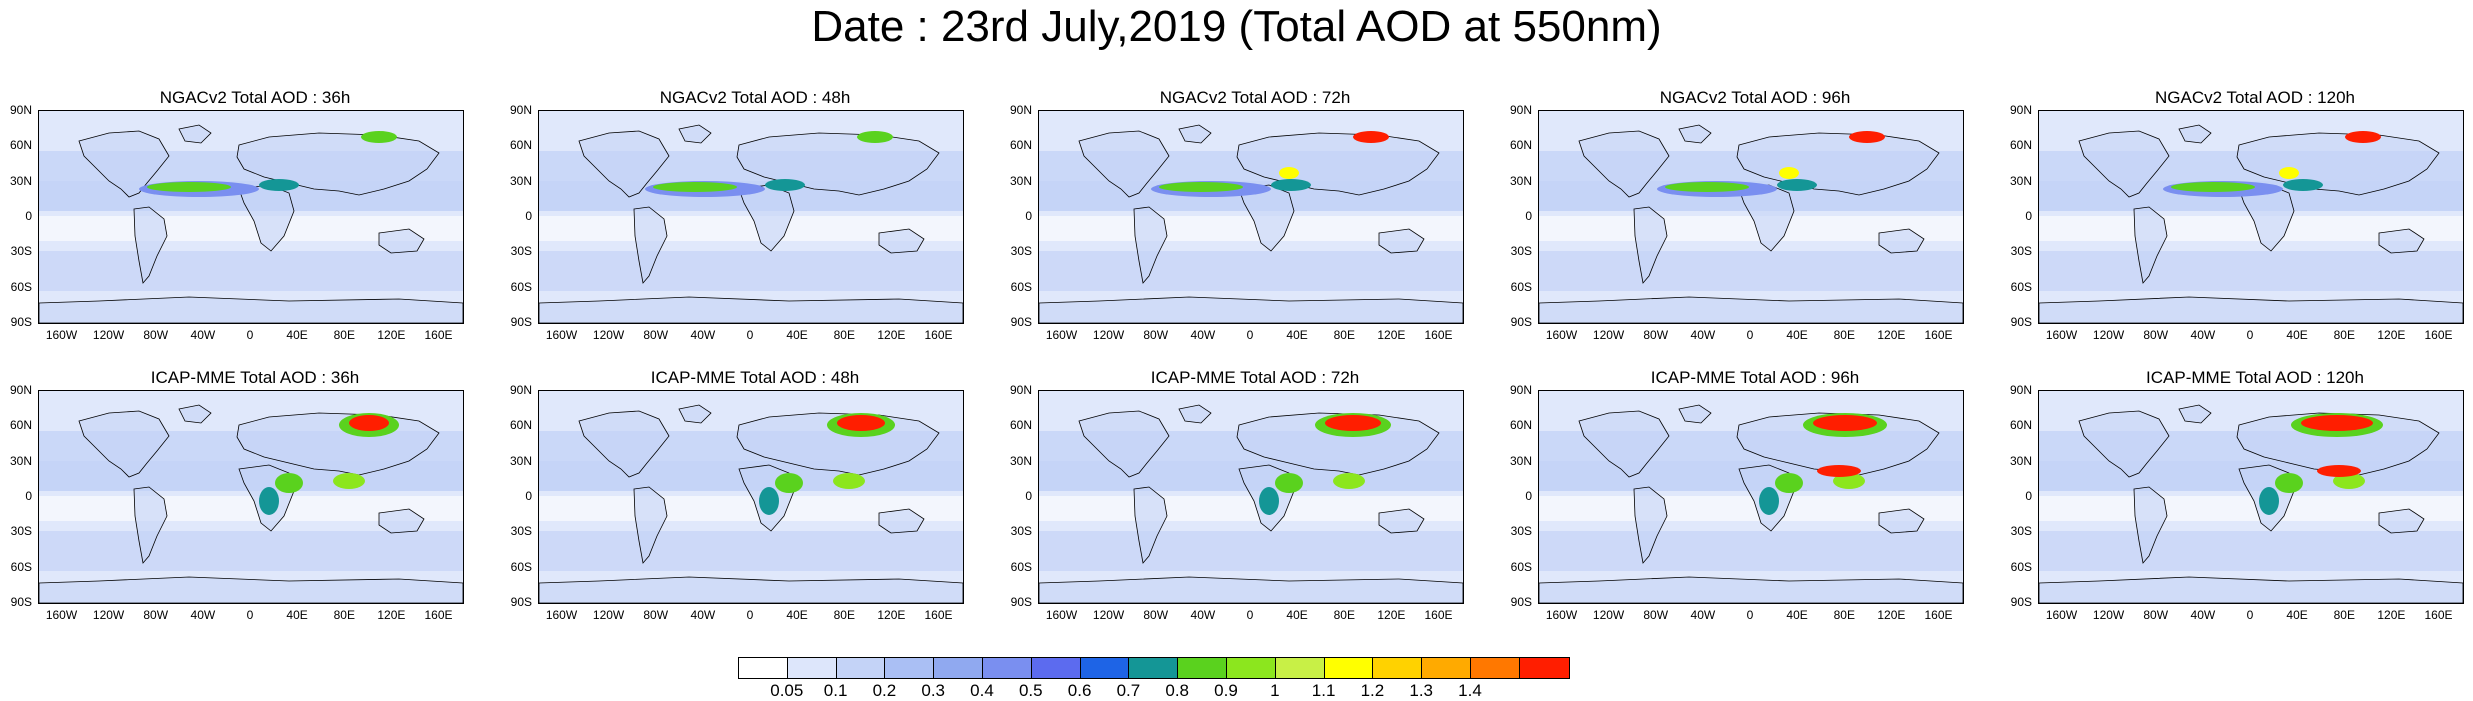 The image size is (2473, 701). Describe the element at coordinates (787, 690) in the screenshot. I see `colorbar-tick-label: 0.05` at that location.